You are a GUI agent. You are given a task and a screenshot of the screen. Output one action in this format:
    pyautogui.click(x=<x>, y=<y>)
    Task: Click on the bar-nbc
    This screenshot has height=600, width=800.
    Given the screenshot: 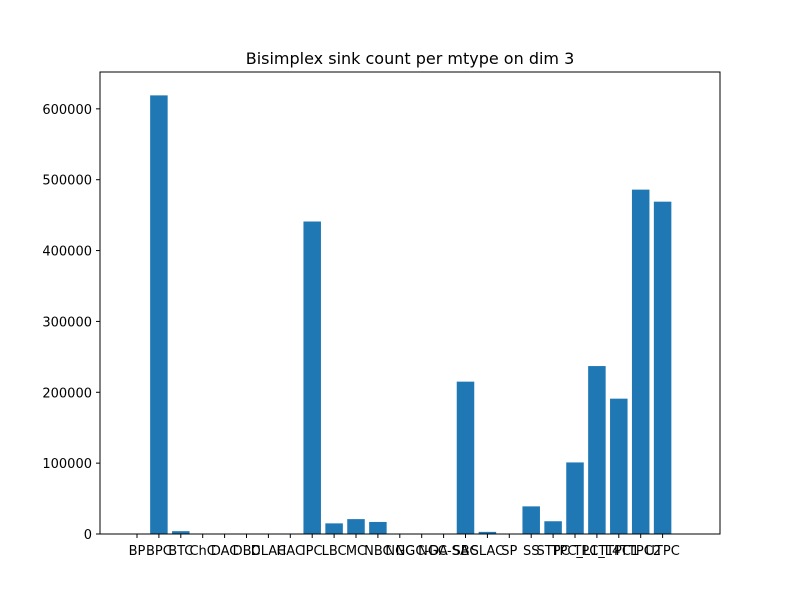 What is the action you would take?
    pyautogui.click(x=378, y=527)
    